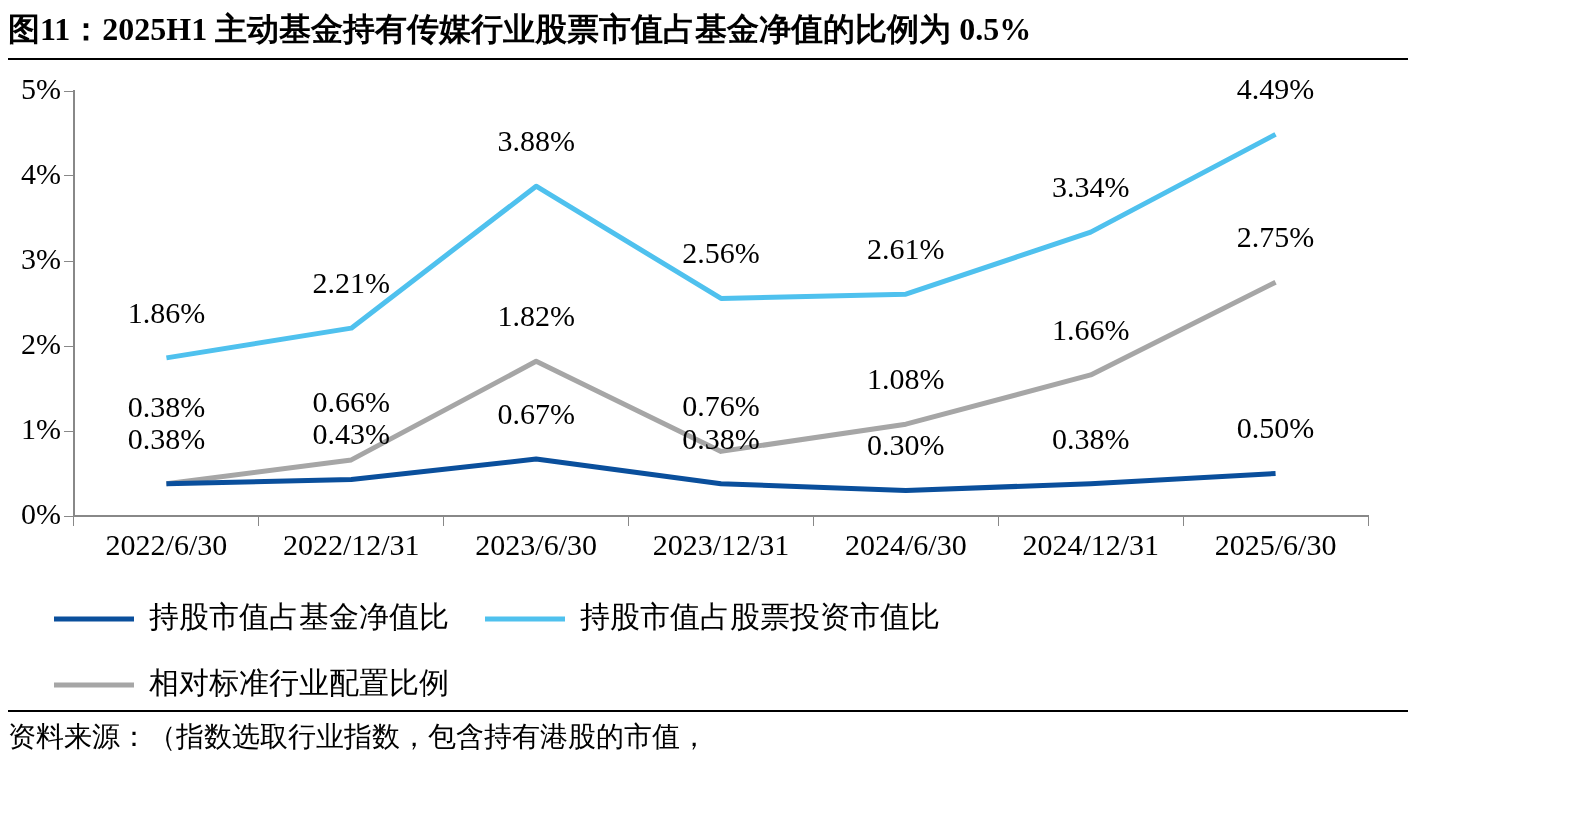  Describe the element at coordinates (906, 379) in the screenshot. I see `data-label: 1.08%` at that location.